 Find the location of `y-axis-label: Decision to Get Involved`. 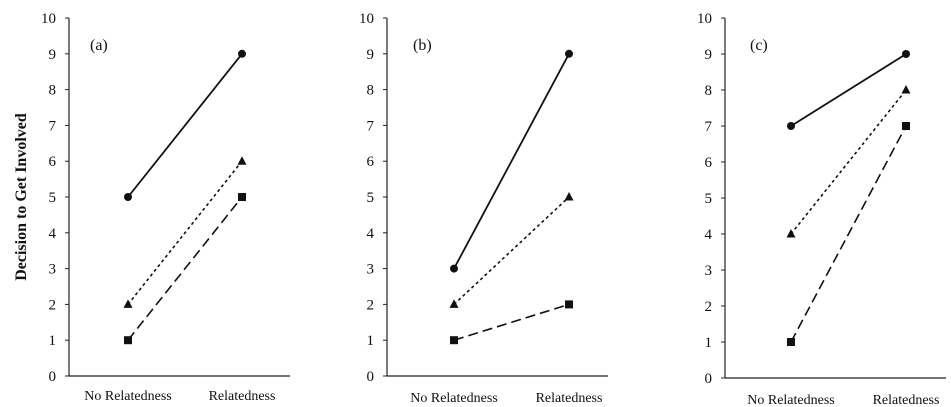

y-axis-label: Decision to Get Involved is located at coordinates (21, 197).